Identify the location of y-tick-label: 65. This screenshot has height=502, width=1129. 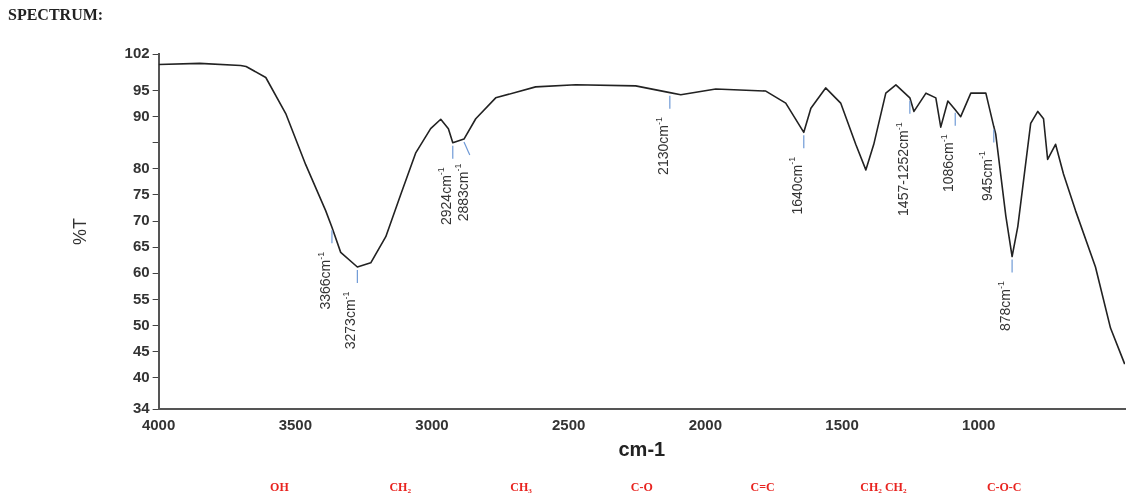
(141, 246).